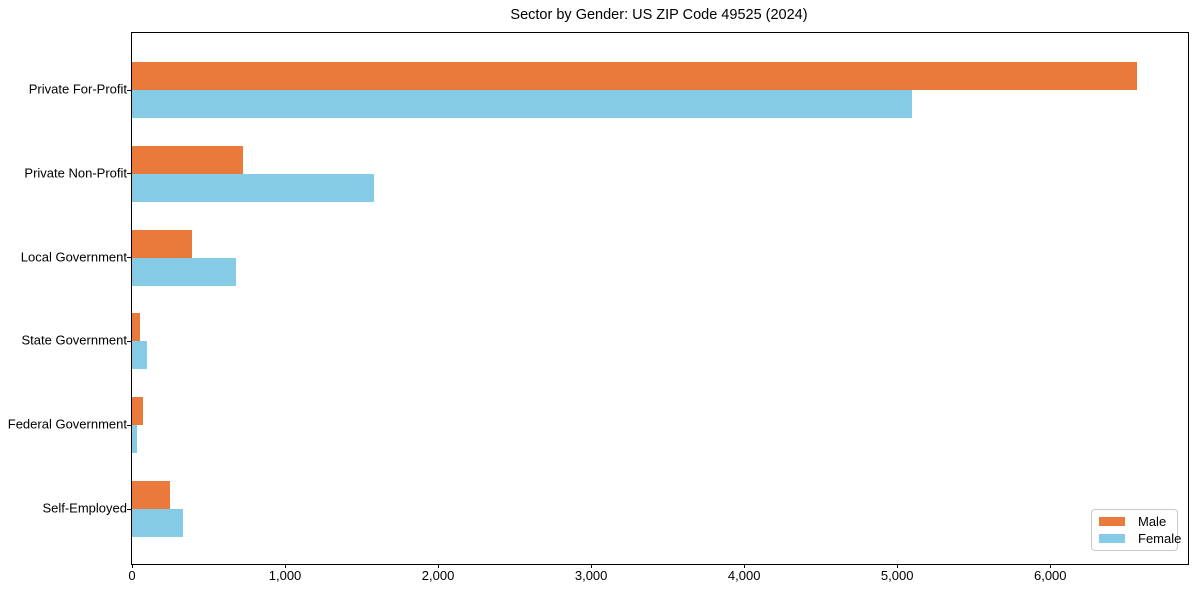  Describe the element at coordinates (285, 575) in the screenshot. I see `x-axis-label: 1,000` at that location.